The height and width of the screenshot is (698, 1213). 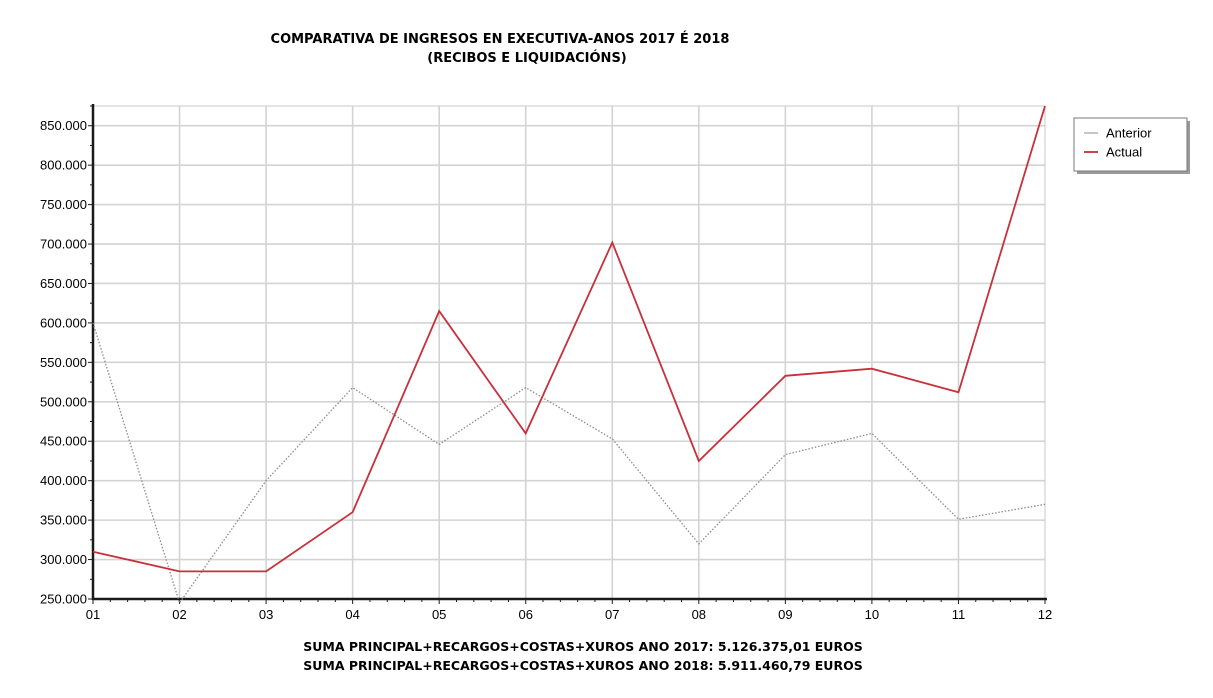 I want to click on y-tick-label: 400.000, so click(x=63, y=480).